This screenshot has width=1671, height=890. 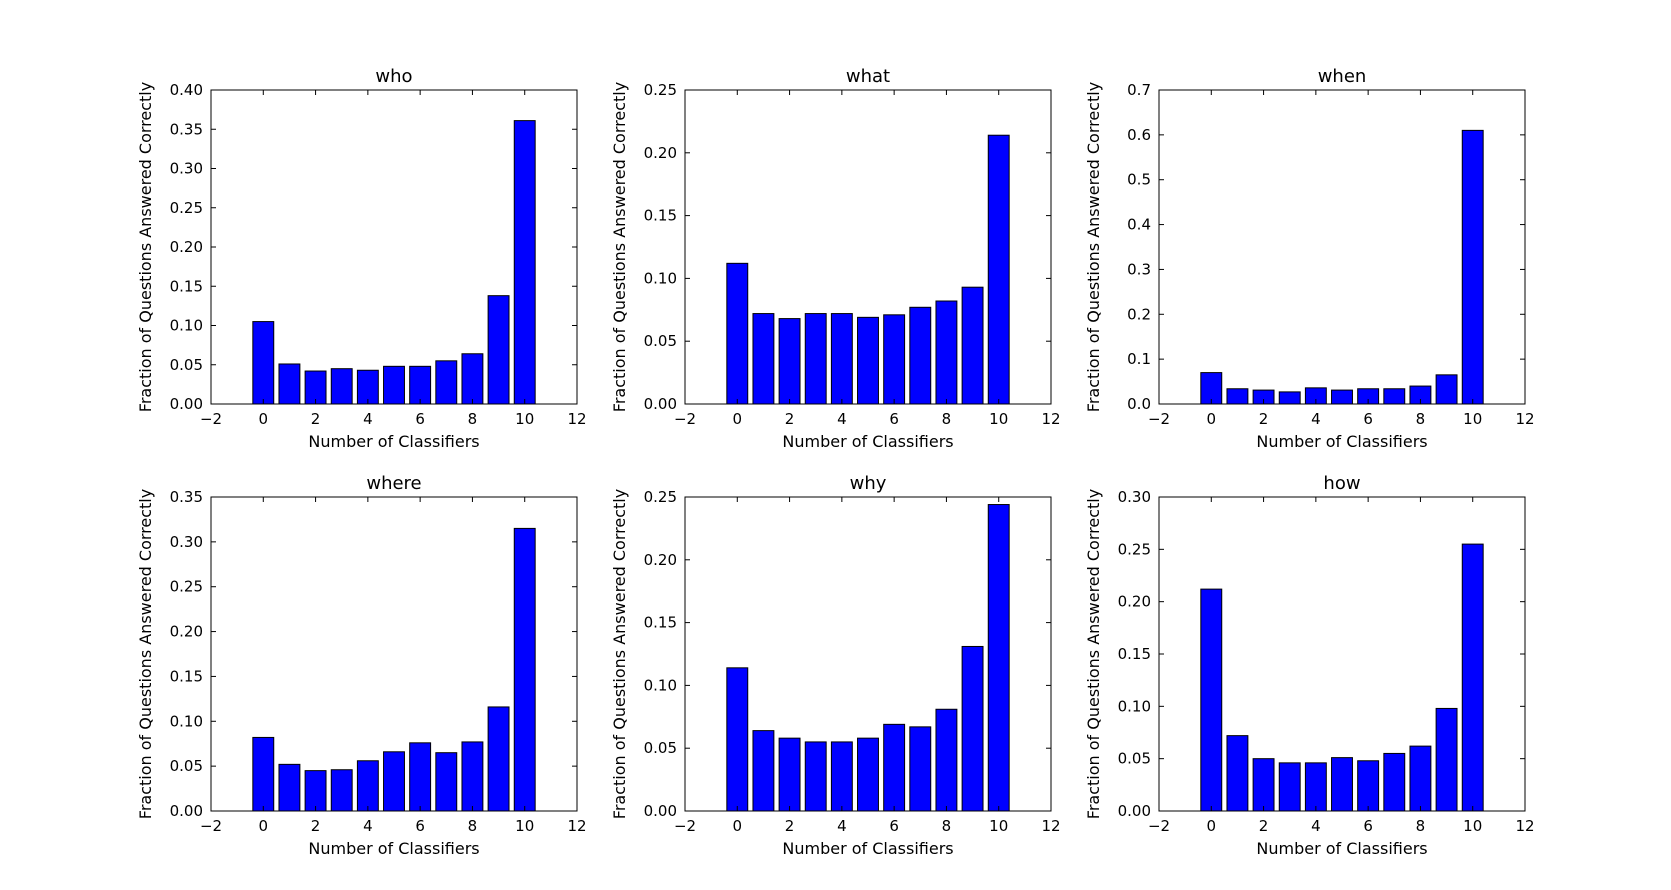 I want to click on chart-how-ylabel: Fraction of Questions Answered Correctly, so click(x=1093, y=654).